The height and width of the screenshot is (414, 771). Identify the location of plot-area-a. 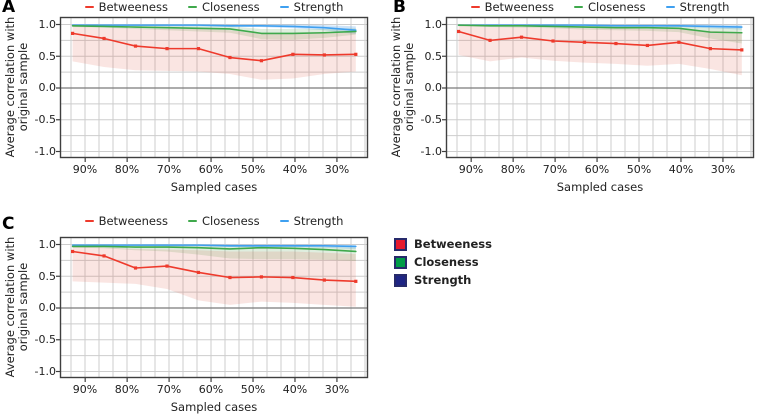
(212, 89).